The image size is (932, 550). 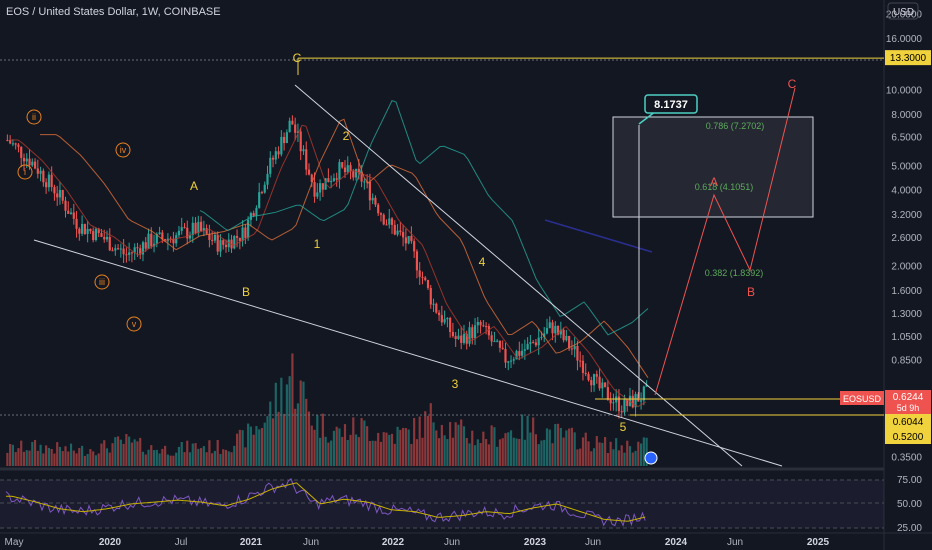 I want to click on projection-label-c: C, so click(x=792, y=84).